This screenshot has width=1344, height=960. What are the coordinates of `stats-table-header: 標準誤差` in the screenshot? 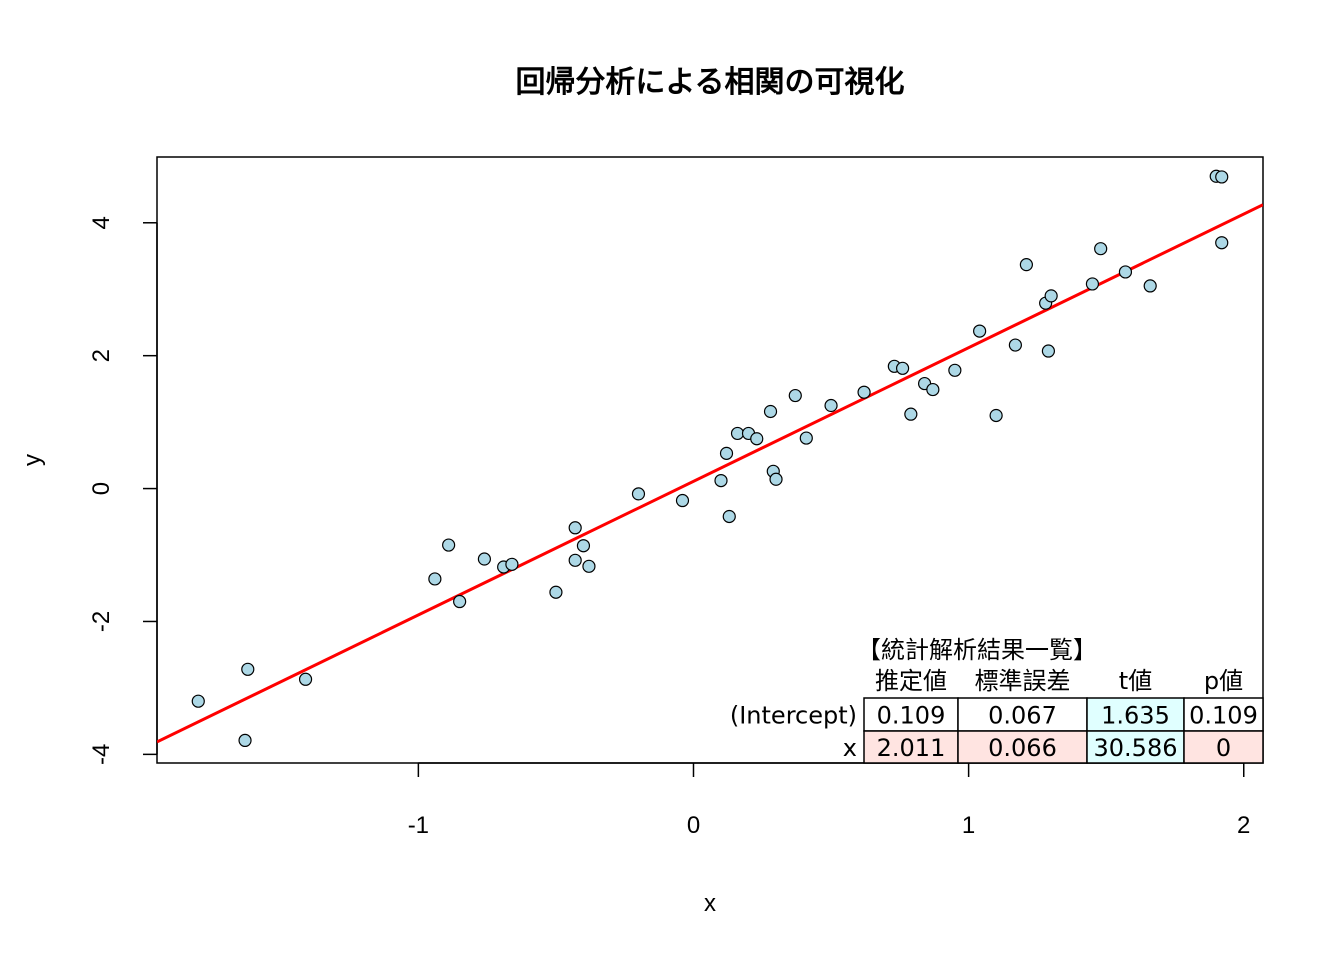 It's located at (1023, 681).